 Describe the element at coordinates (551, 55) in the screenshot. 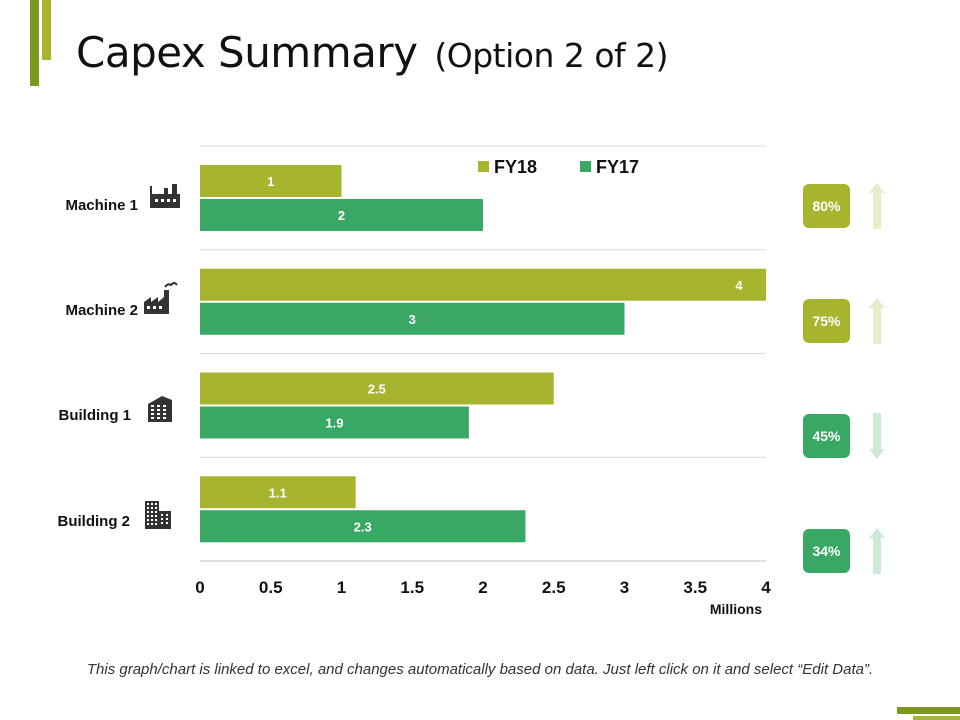

I see `title-subtitle: (Option 2 of 2)` at that location.